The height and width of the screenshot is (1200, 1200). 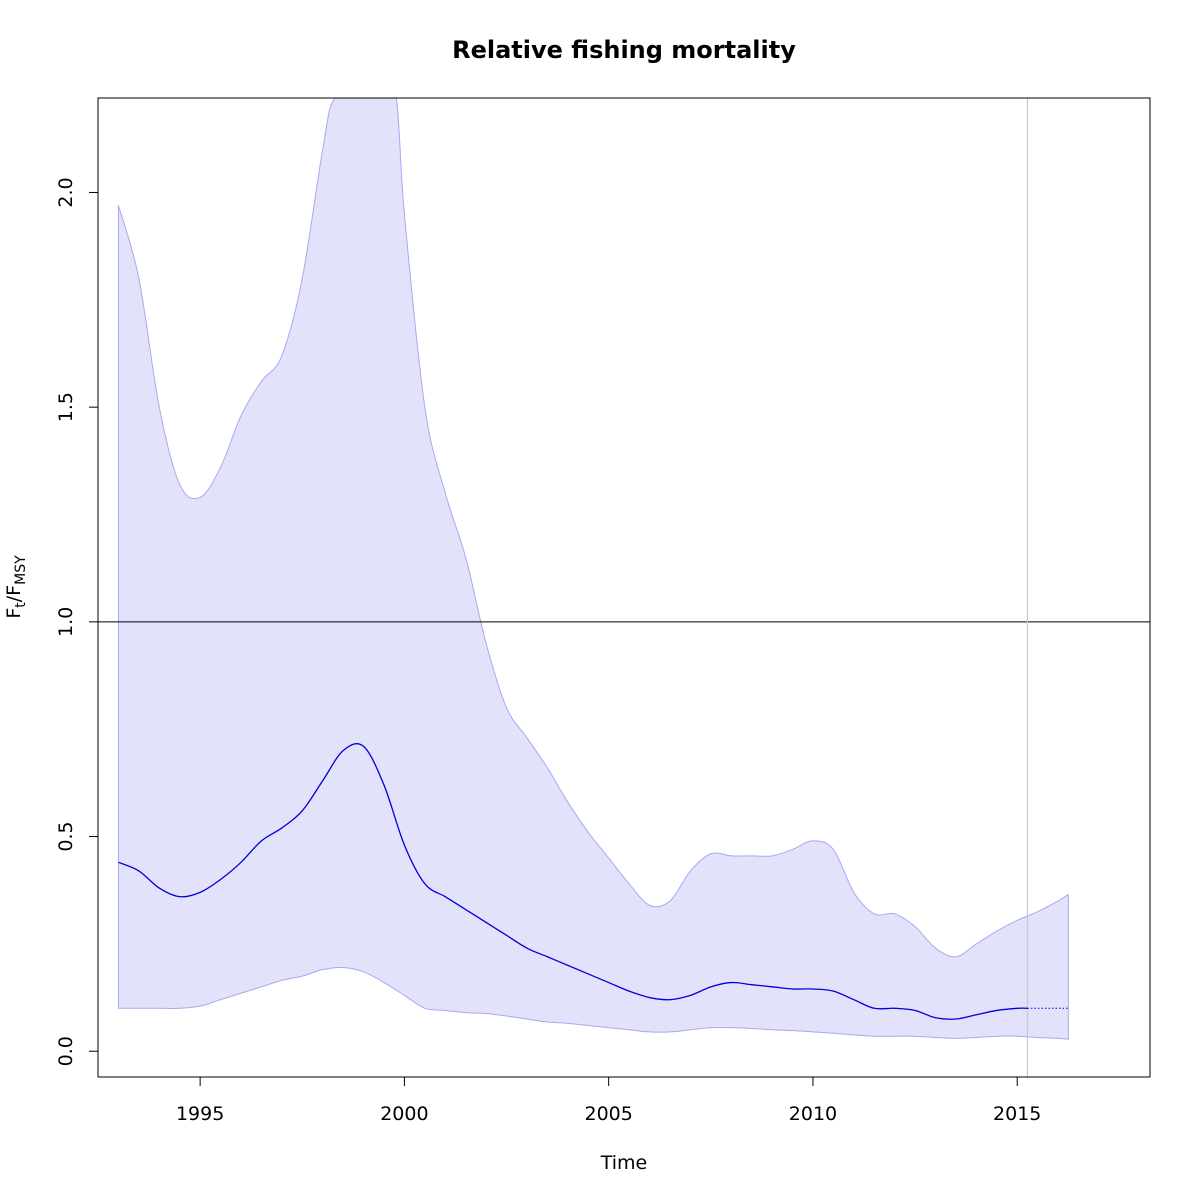 I want to click on y-tick-label: 0.5, so click(x=66, y=836).